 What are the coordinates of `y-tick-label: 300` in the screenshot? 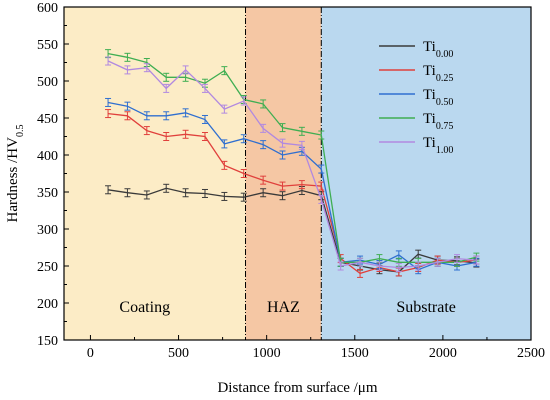 It's located at (47, 230).